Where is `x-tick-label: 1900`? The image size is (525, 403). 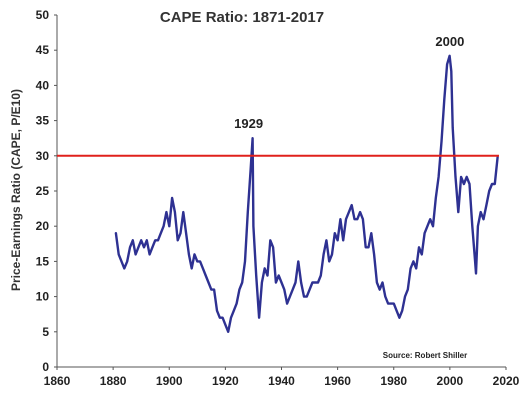
x-tick-label: 1900 is located at coordinates (169, 381).